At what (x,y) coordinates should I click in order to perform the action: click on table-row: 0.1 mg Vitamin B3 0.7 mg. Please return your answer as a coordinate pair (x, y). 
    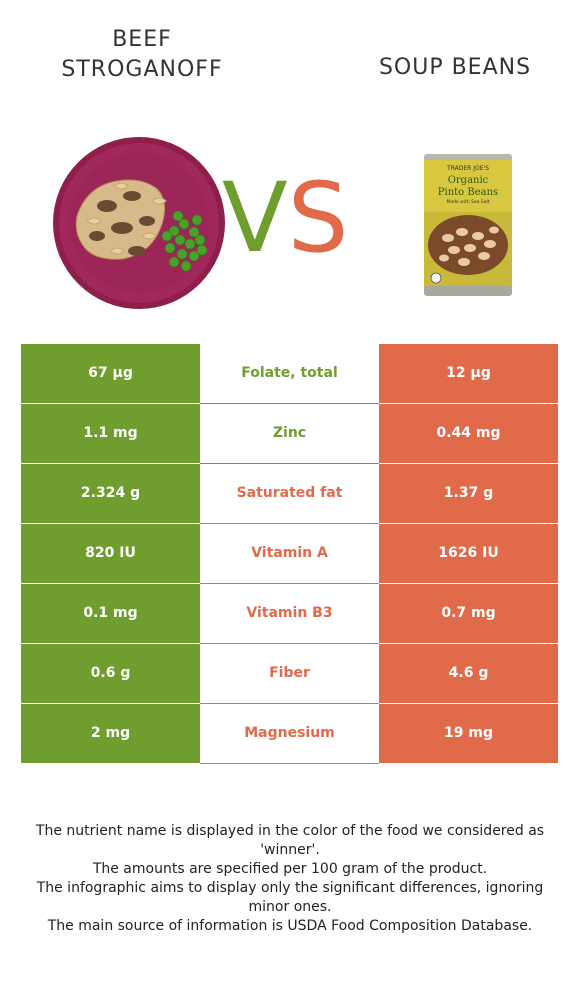
    Looking at the image, I should click on (289, 614).